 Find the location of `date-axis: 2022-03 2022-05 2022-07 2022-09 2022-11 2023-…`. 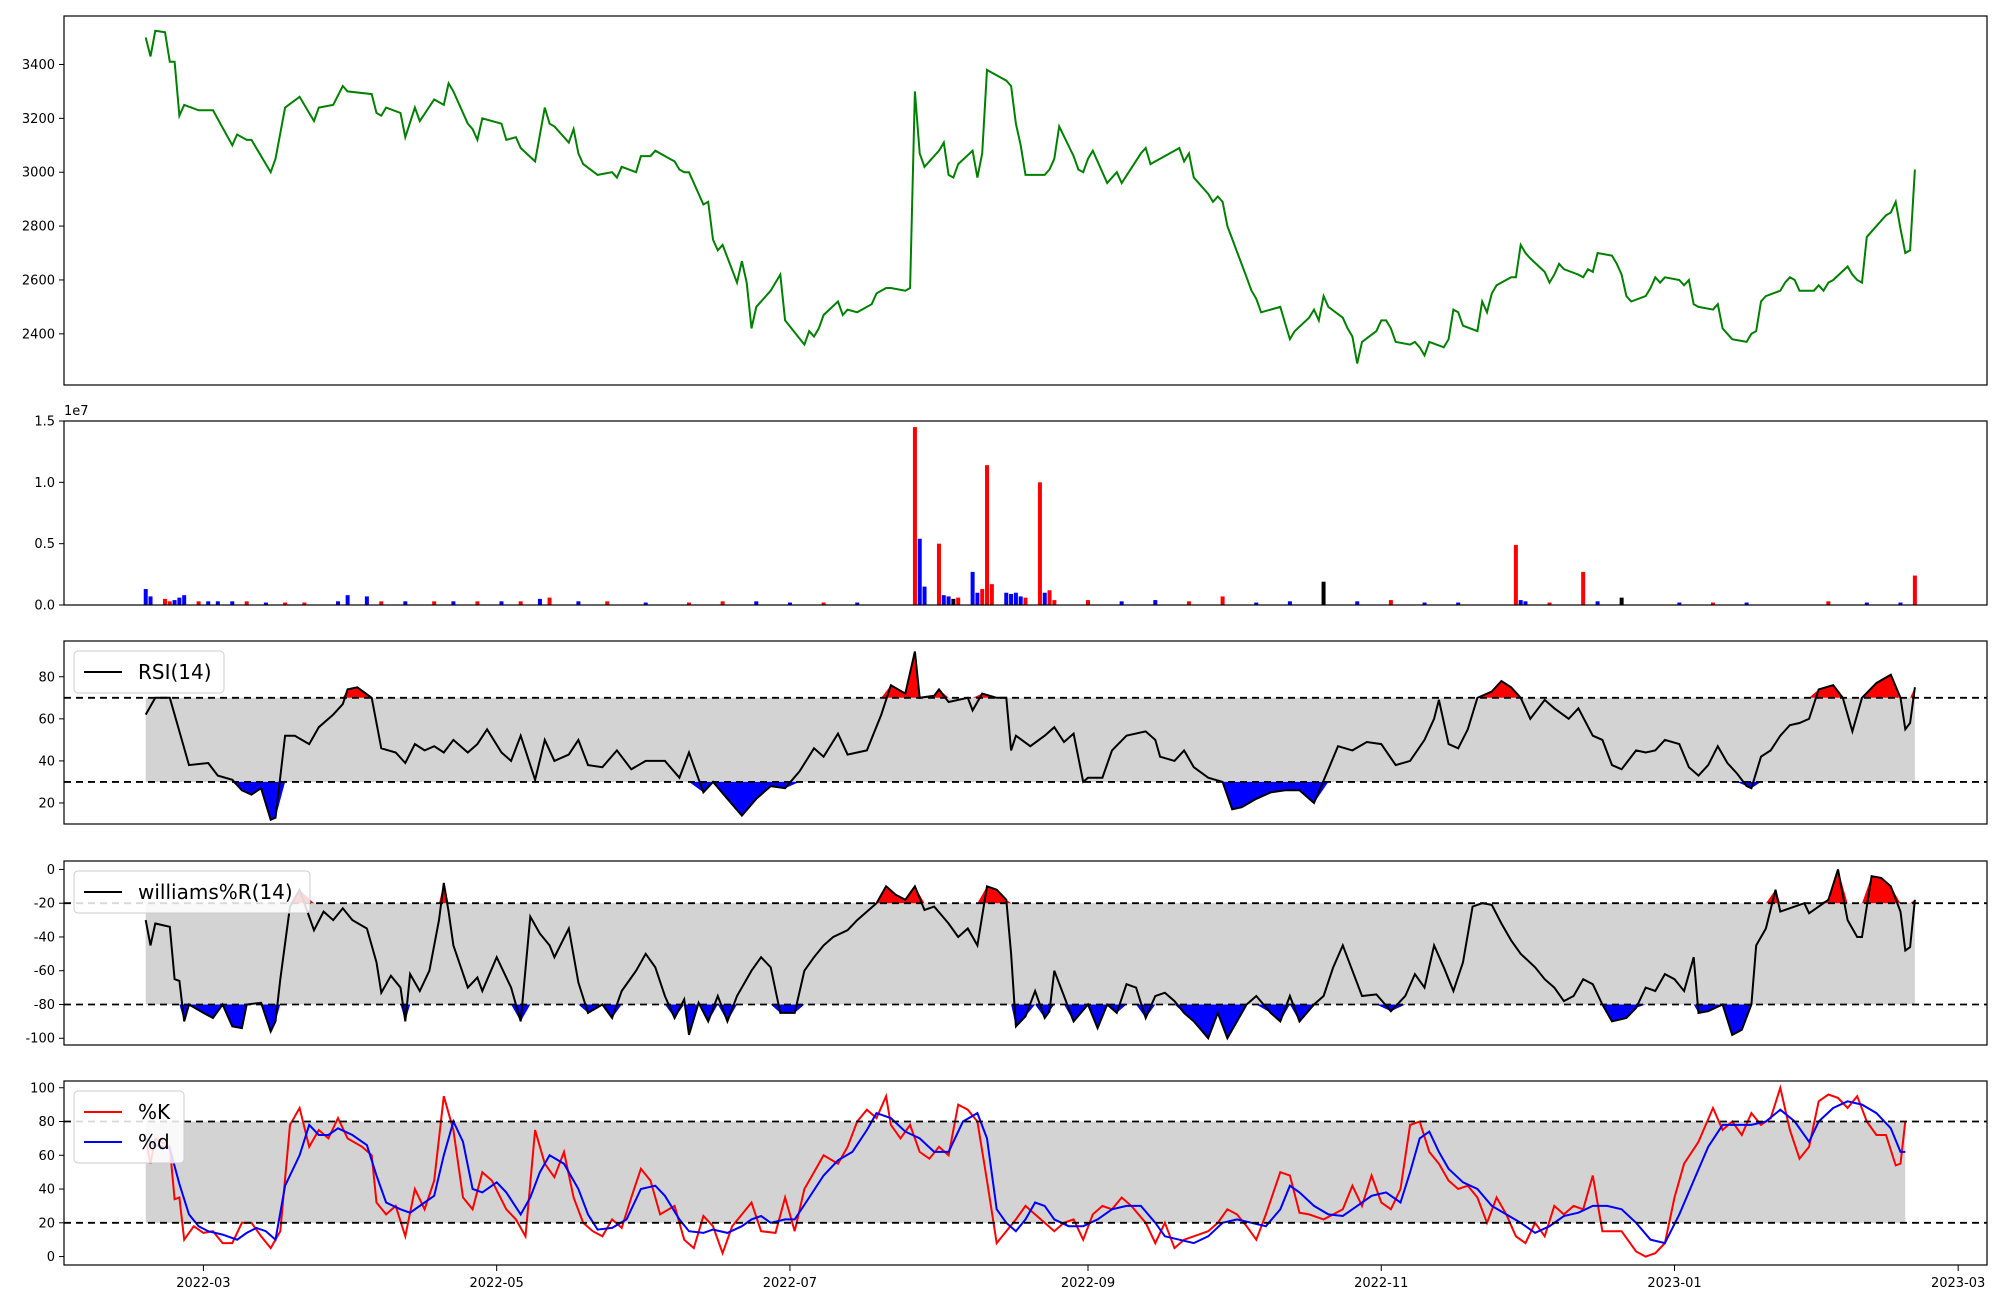

date-axis: 2022-03 2022-05 2022-07 2022-09 2022-11 2023-… is located at coordinates (1080, 1278).